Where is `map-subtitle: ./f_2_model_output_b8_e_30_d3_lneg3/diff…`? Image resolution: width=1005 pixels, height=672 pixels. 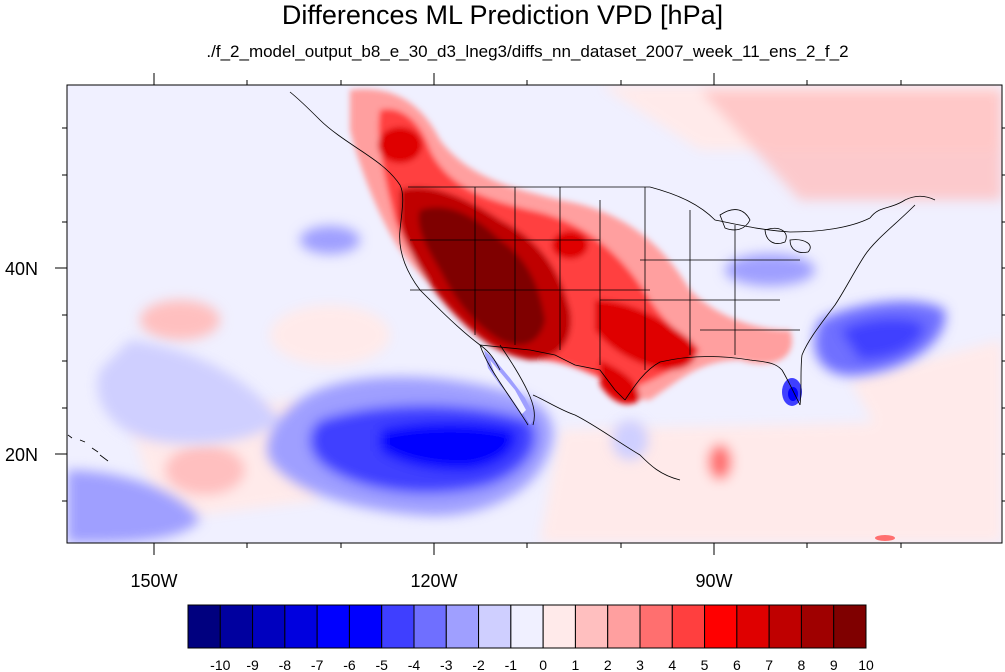
map-subtitle: ./f_2_model_output_b8_e_30_d3_lneg3/diff… is located at coordinates (527, 51).